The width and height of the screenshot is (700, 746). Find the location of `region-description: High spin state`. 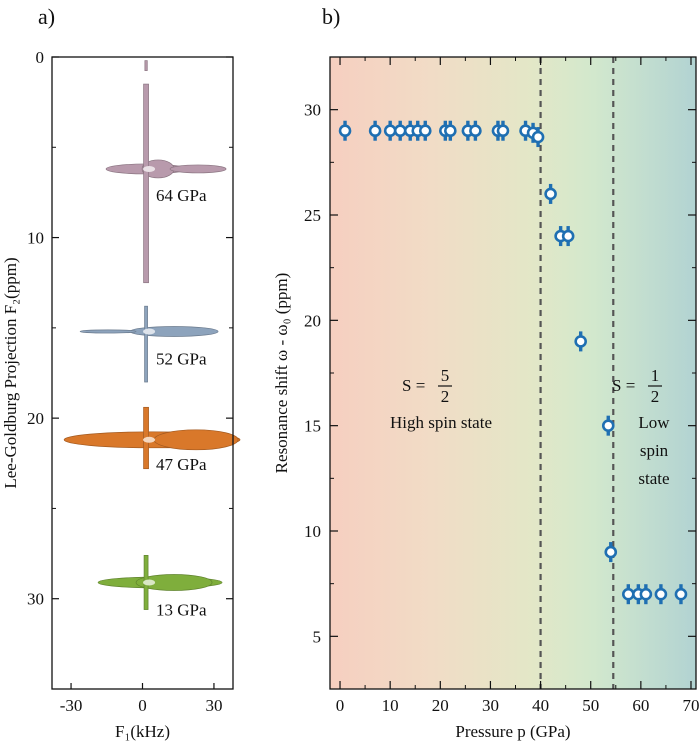

region-description: High spin state is located at coordinates (441, 422).